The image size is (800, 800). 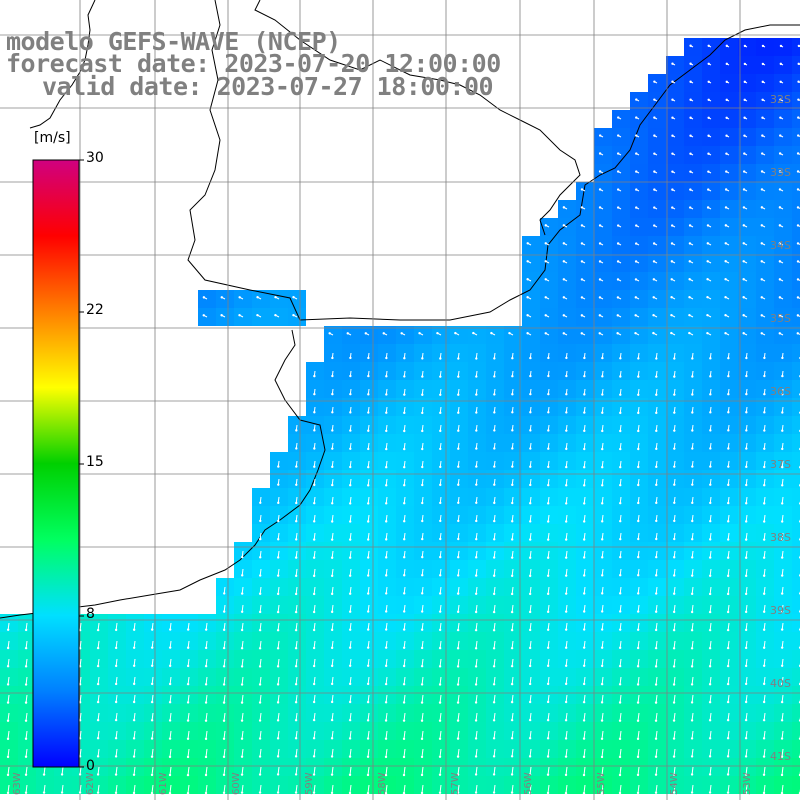 What do you see at coordinates (674, 783) in the screenshot?
I see `longitude-label: 54W` at bounding box center [674, 783].